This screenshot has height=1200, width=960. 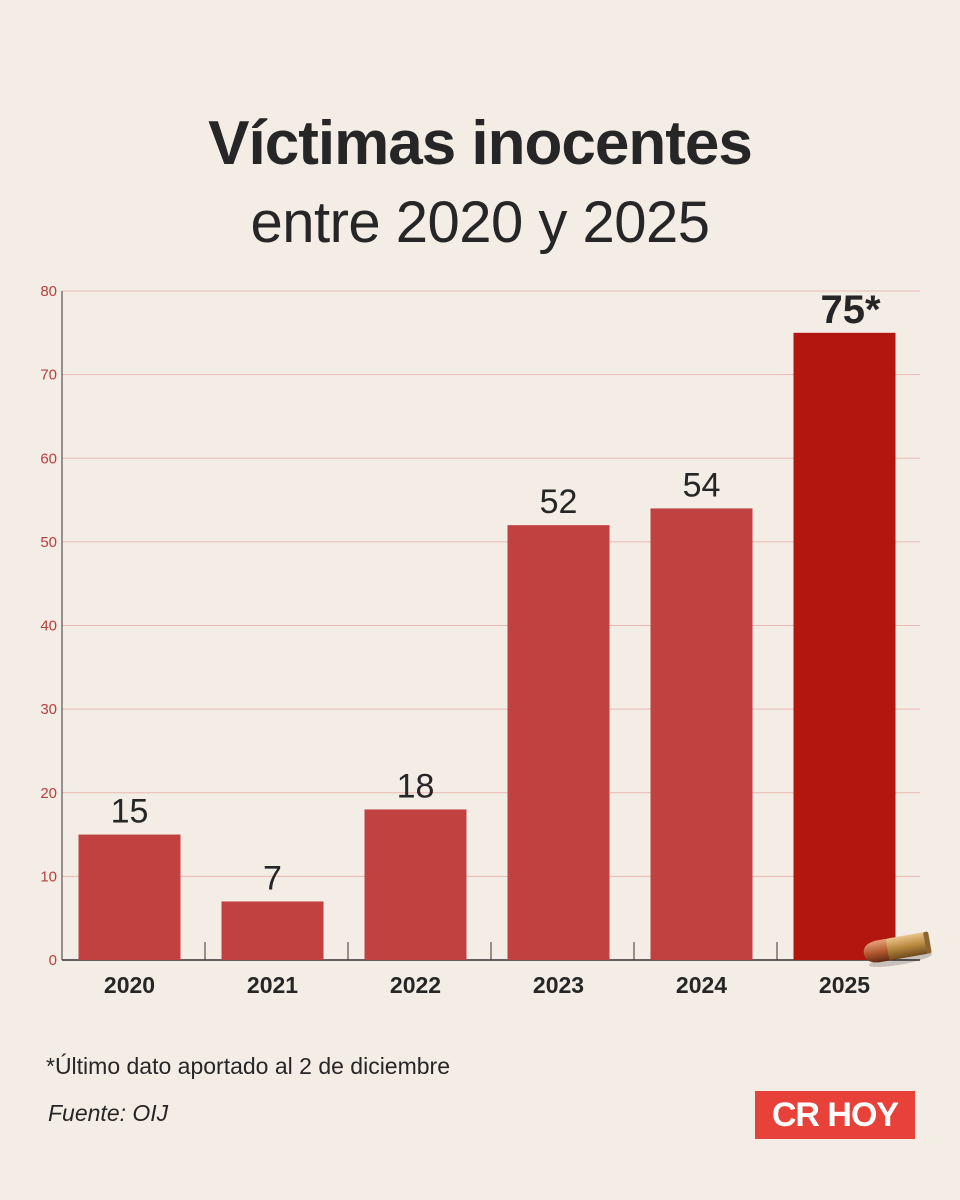 What do you see at coordinates (48, 626) in the screenshot?
I see `y-tick-label: 40` at bounding box center [48, 626].